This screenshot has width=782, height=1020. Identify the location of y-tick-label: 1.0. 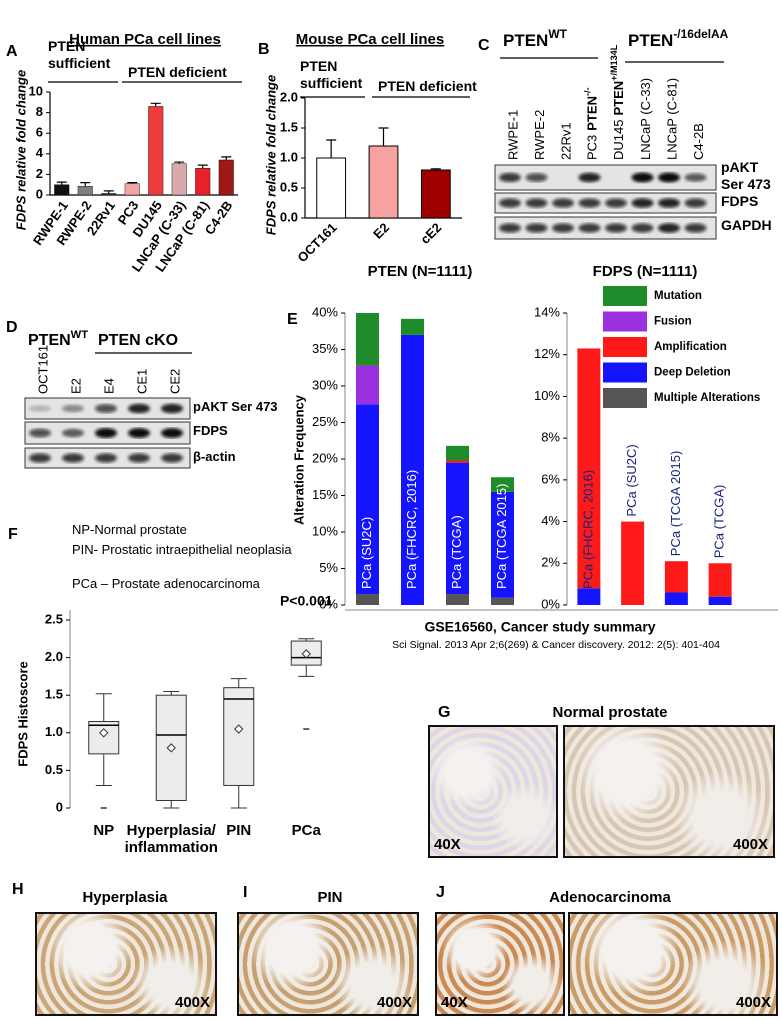
(54, 731).